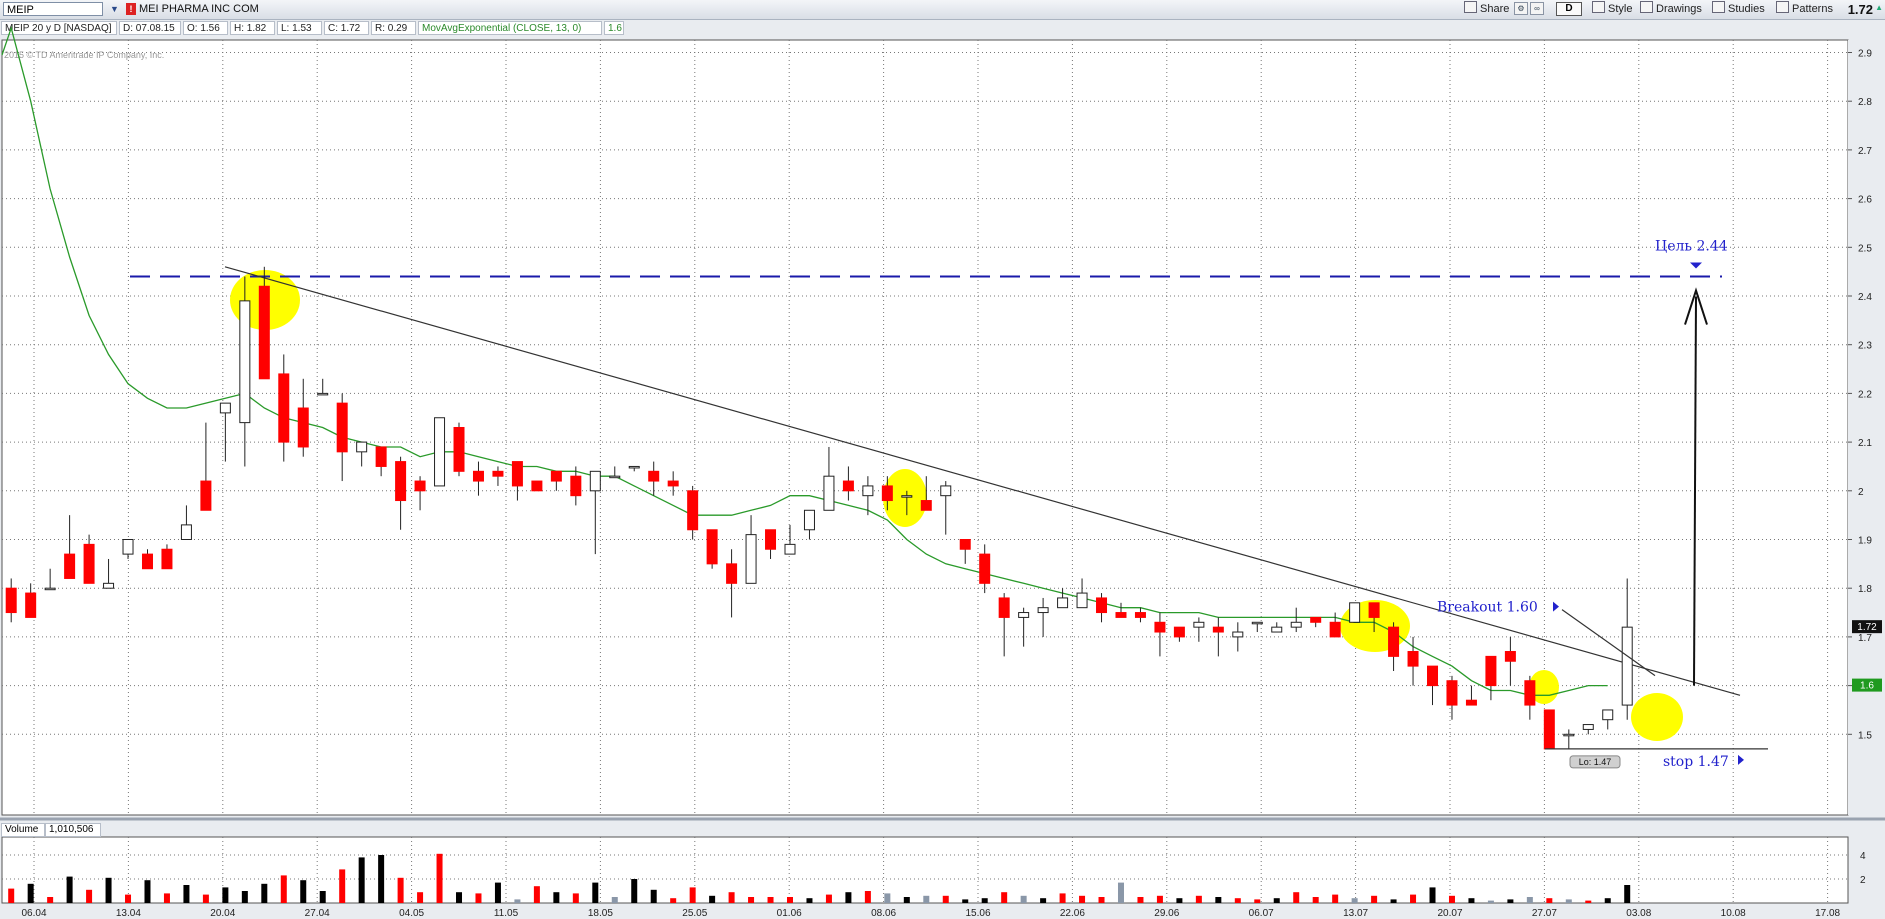 Image resolution: width=1885 pixels, height=919 pixels. What do you see at coordinates (1470, 7) in the screenshot?
I see `share-icon` at bounding box center [1470, 7].